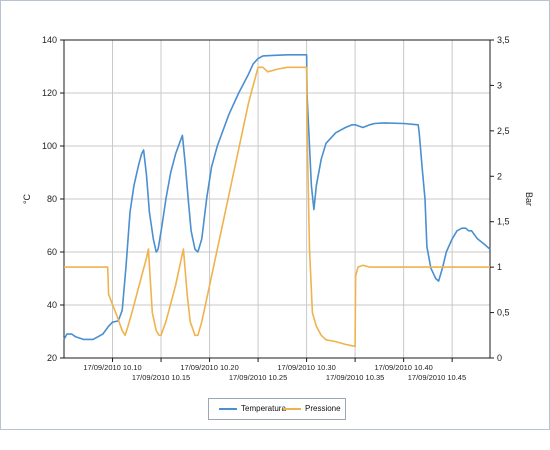 This screenshot has width=550, height=450. What do you see at coordinates (323, 408) in the screenshot?
I see `legend-label-pressione: Pressione` at bounding box center [323, 408].